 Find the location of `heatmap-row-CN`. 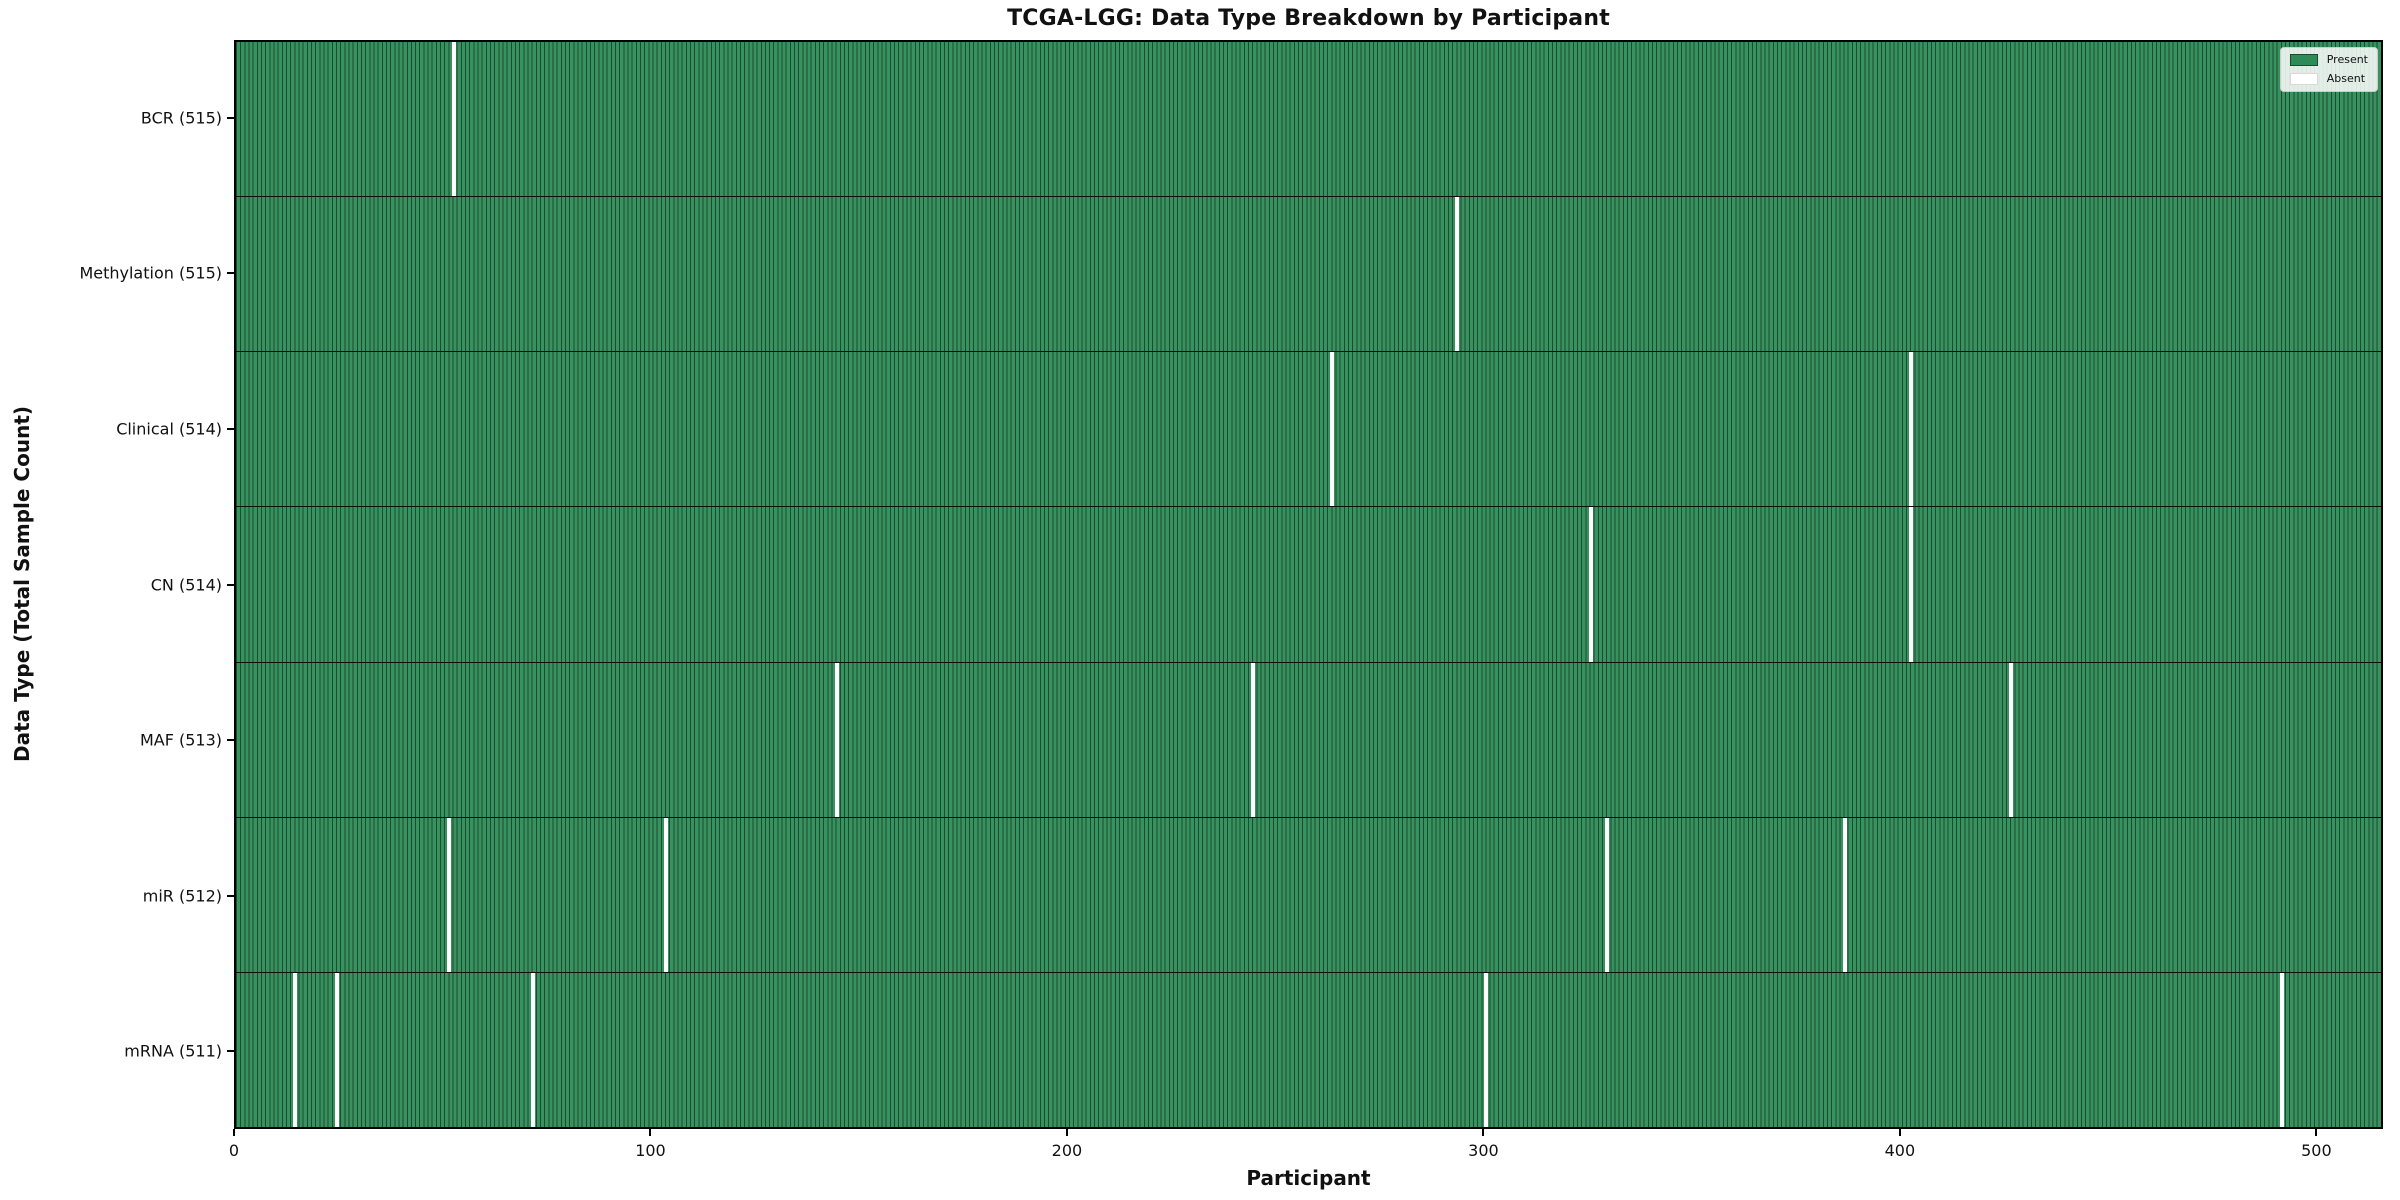

heatmap-row-CN is located at coordinates (1308, 585).